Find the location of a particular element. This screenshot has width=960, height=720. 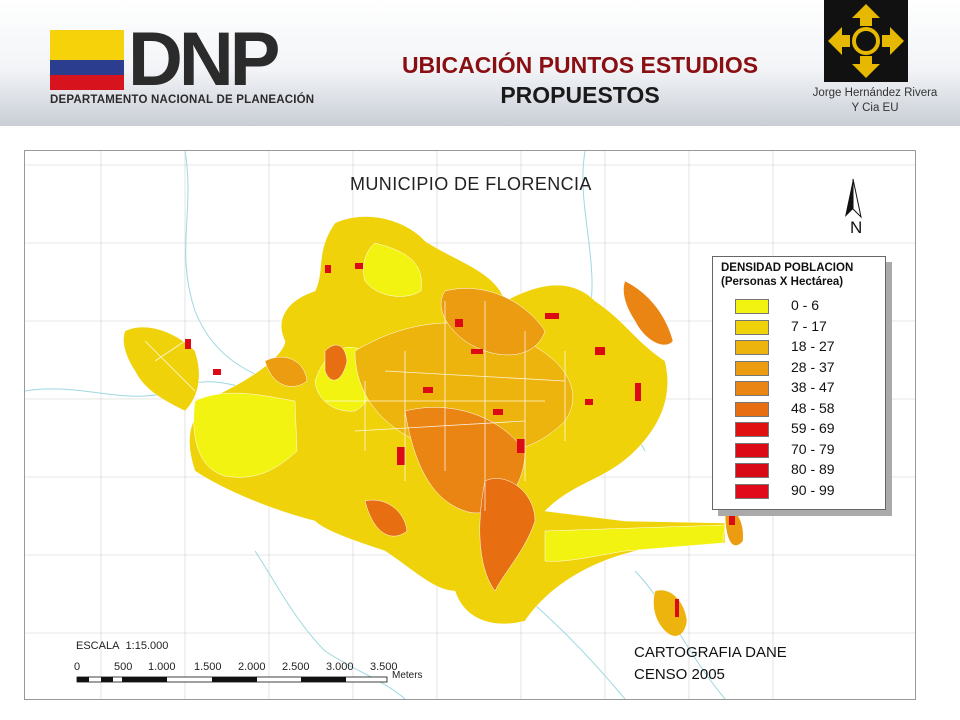

scale-label: ESCALA is located at coordinates (98, 646).